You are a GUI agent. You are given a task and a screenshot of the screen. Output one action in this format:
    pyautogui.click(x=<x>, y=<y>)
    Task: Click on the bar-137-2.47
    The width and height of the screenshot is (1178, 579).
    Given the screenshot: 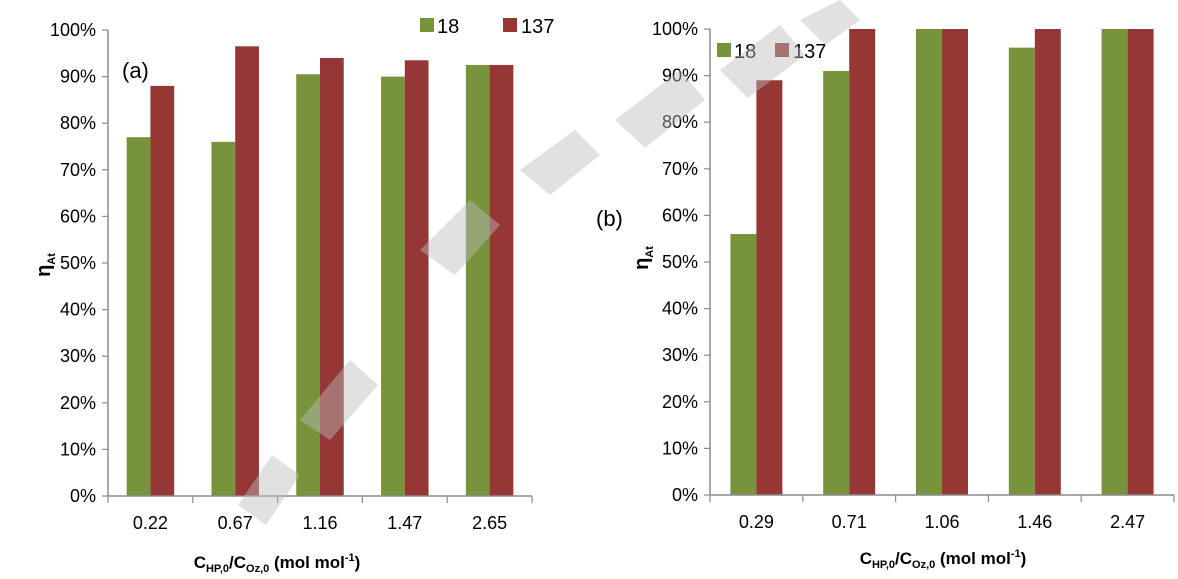 What is the action you would take?
    pyautogui.click(x=1140, y=262)
    